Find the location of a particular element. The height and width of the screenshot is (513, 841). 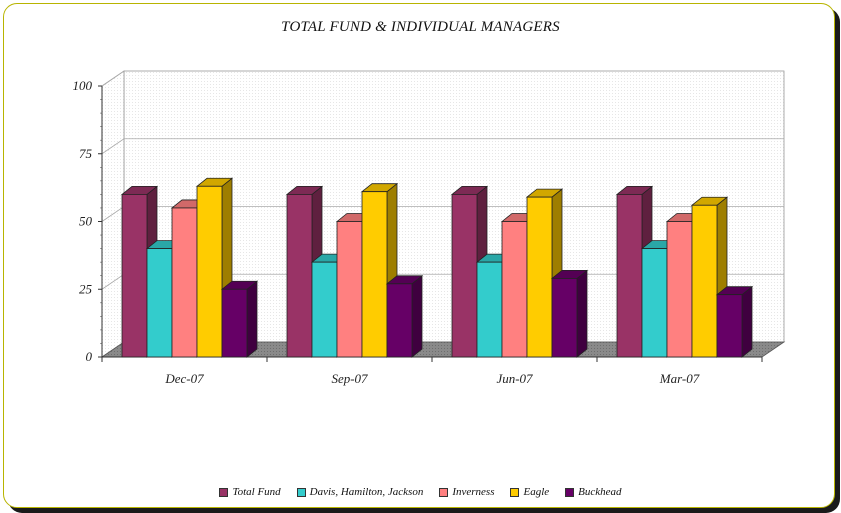

y-tick-label: 100 is located at coordinates (83, 85).